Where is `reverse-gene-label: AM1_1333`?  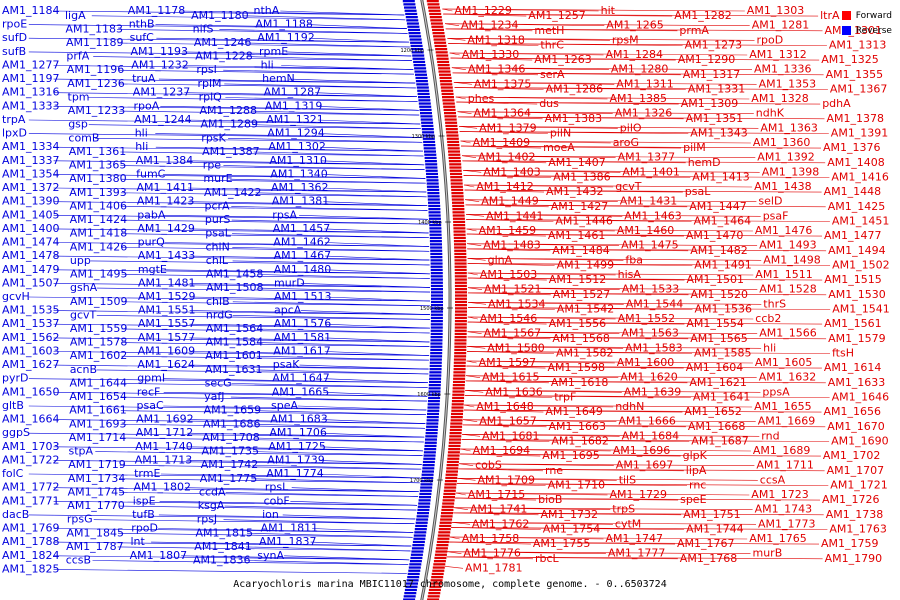 reverse-gene-label: AM1_1333 is located at coordinates (31, 105).